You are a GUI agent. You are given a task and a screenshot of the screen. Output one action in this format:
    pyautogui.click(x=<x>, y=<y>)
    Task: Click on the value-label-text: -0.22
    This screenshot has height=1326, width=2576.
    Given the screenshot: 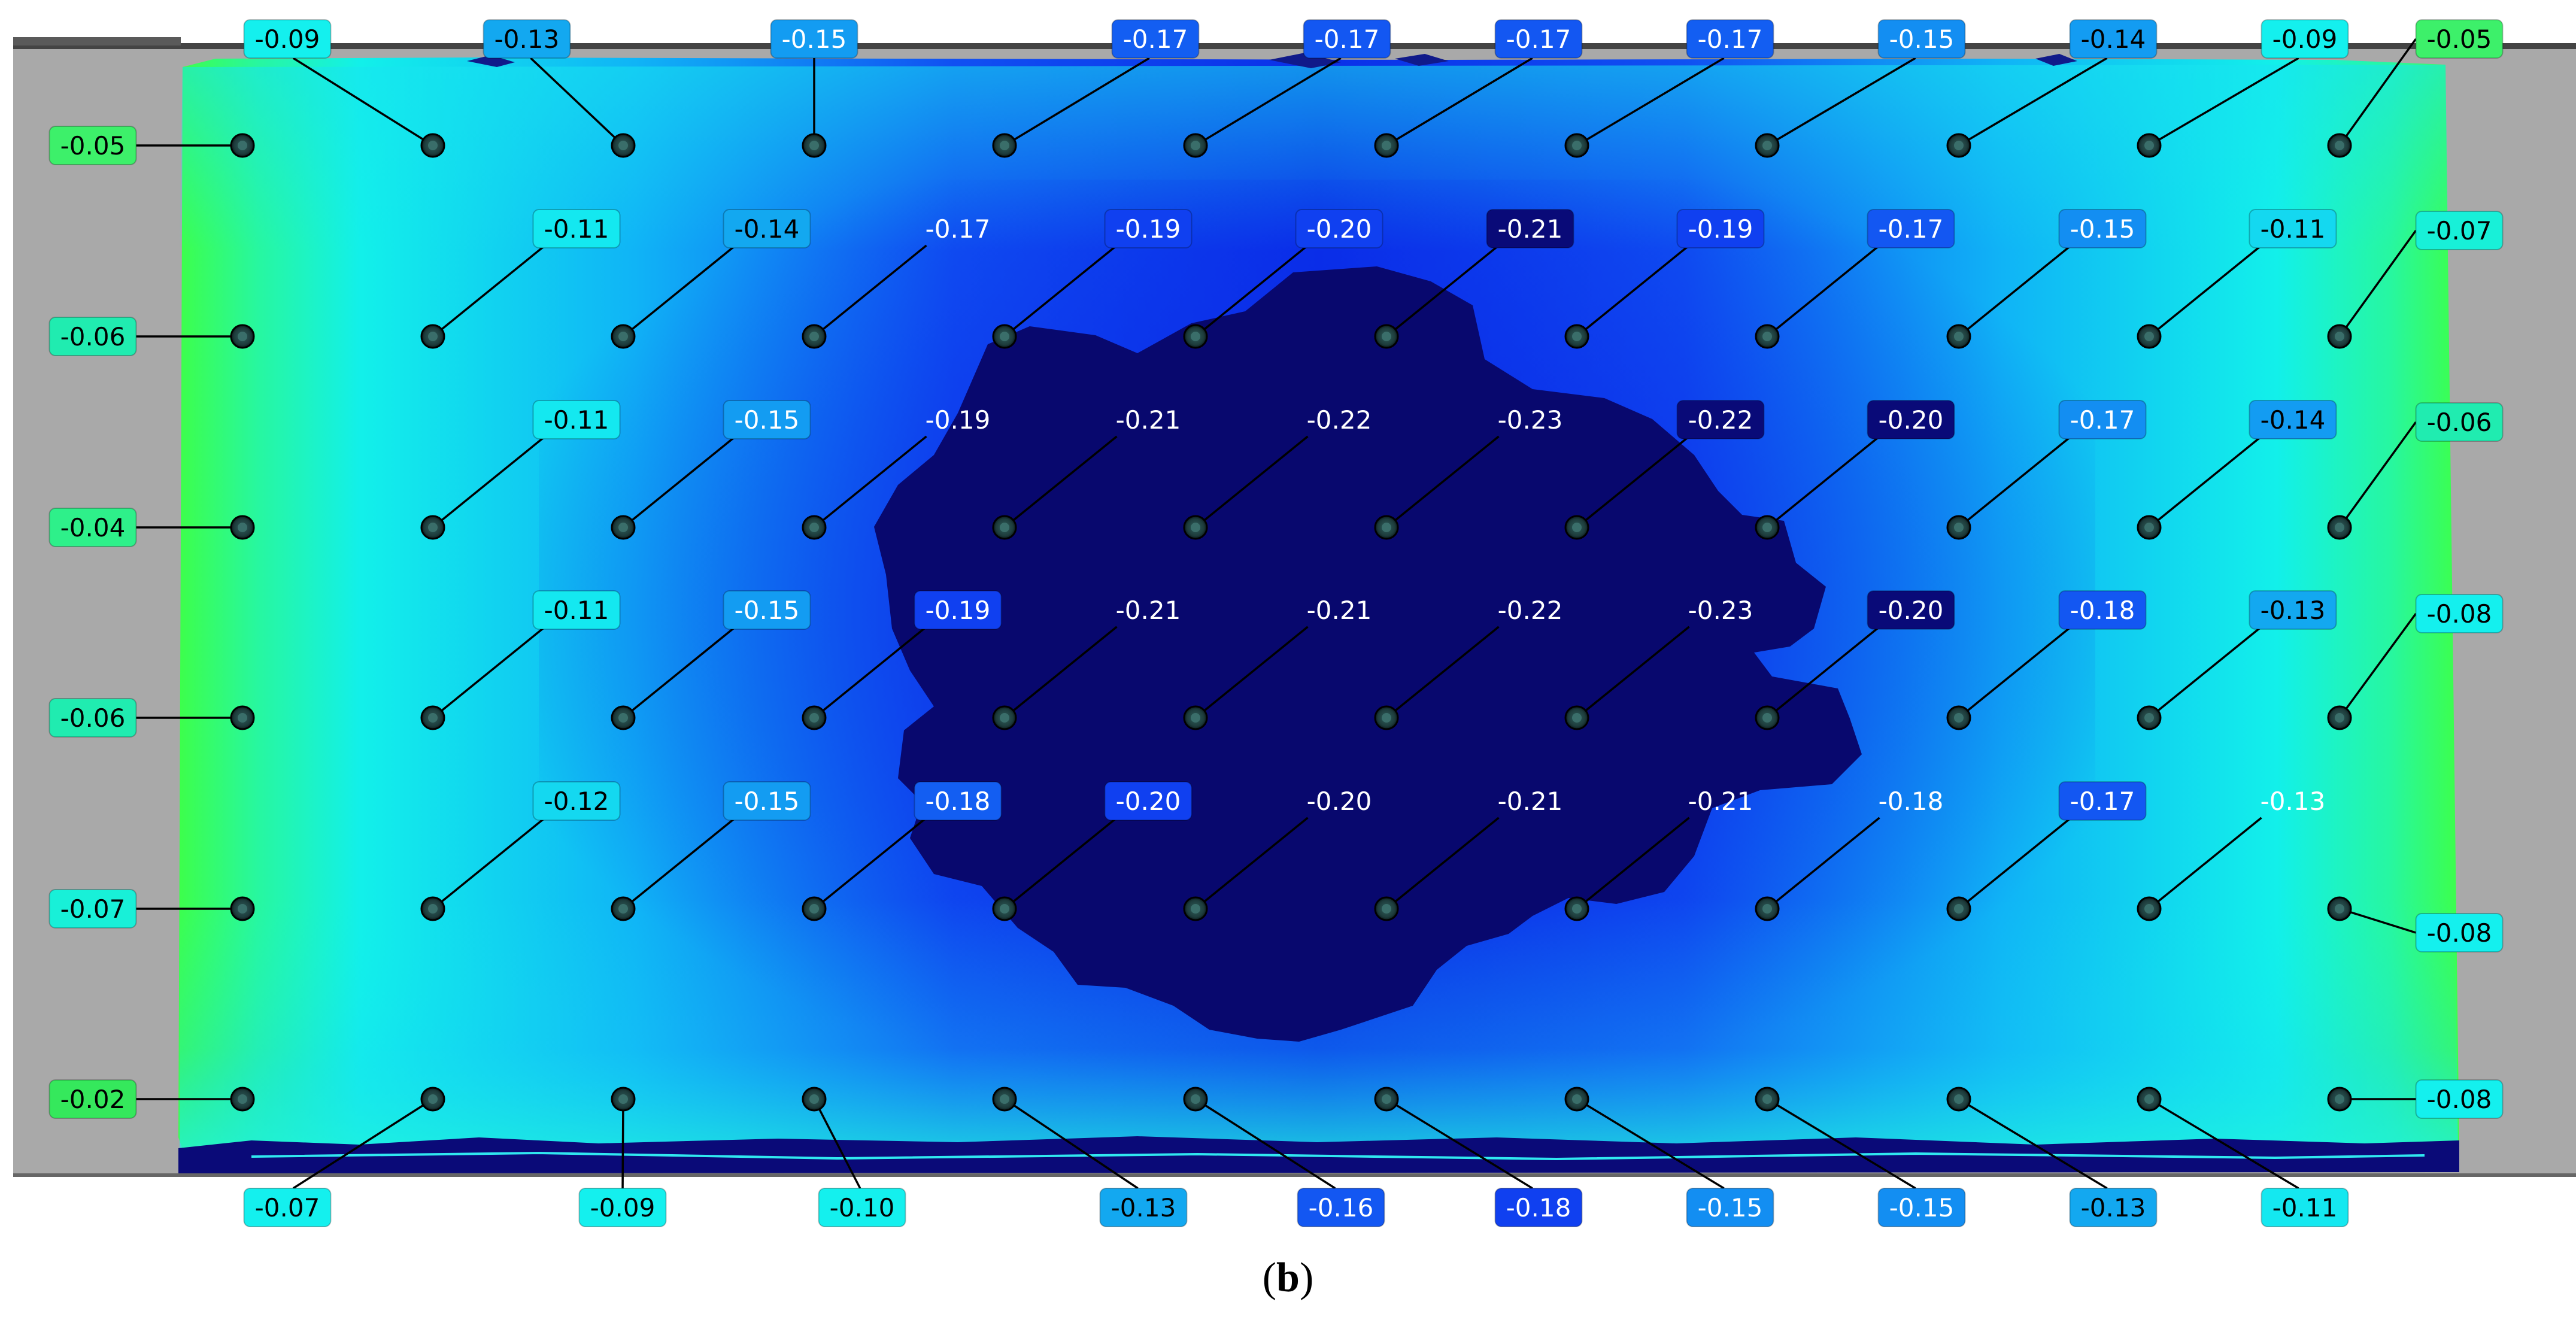 What is the action you would take?
    pyautogui.click(x=1339, y=420)
    